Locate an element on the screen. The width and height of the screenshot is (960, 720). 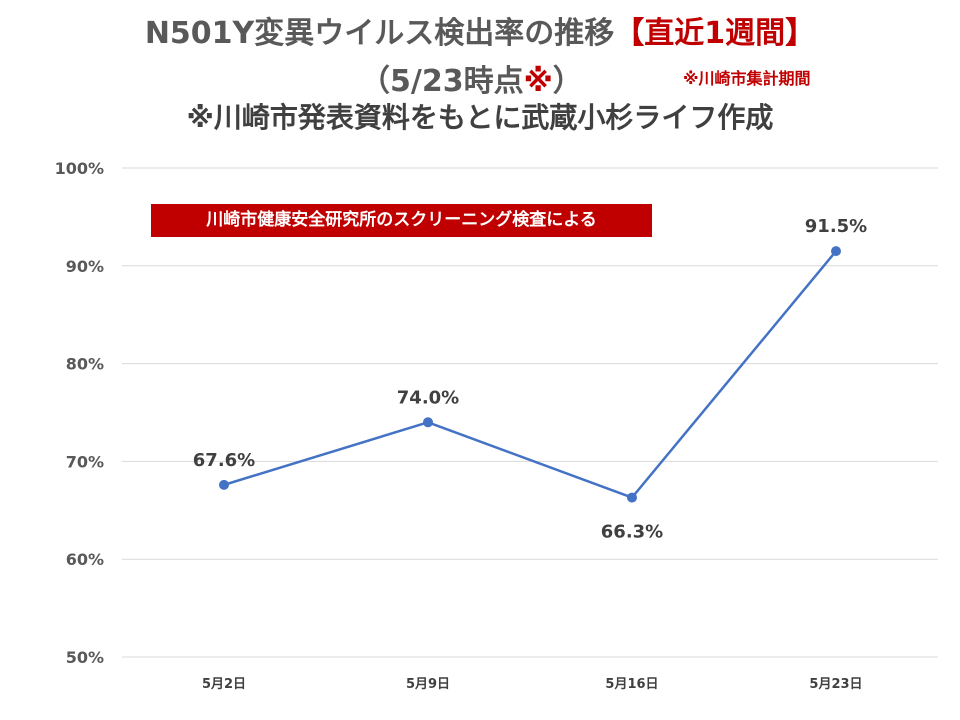
source-note: ※川崎市発表資料をもとに武蔵小杉ライフ作成 is located at coordinates (480, 117).